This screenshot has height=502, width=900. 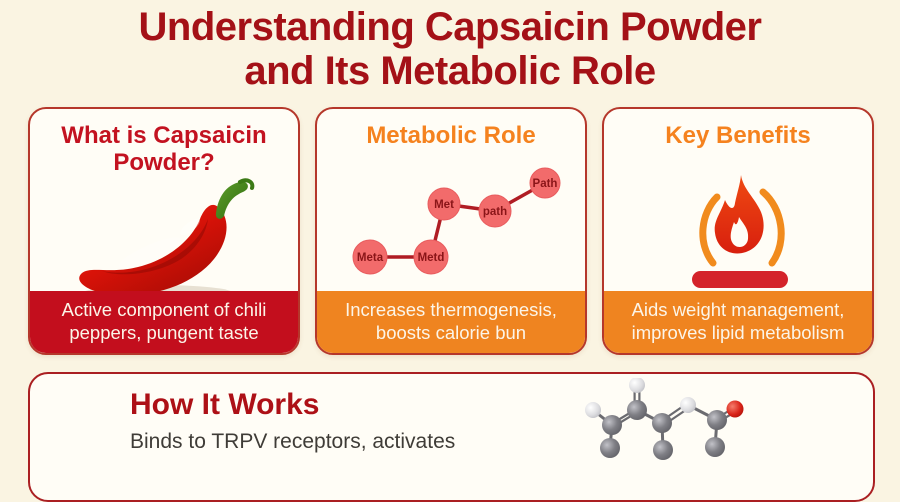 I want to click on node-label: path, so click(x=495, y=212).